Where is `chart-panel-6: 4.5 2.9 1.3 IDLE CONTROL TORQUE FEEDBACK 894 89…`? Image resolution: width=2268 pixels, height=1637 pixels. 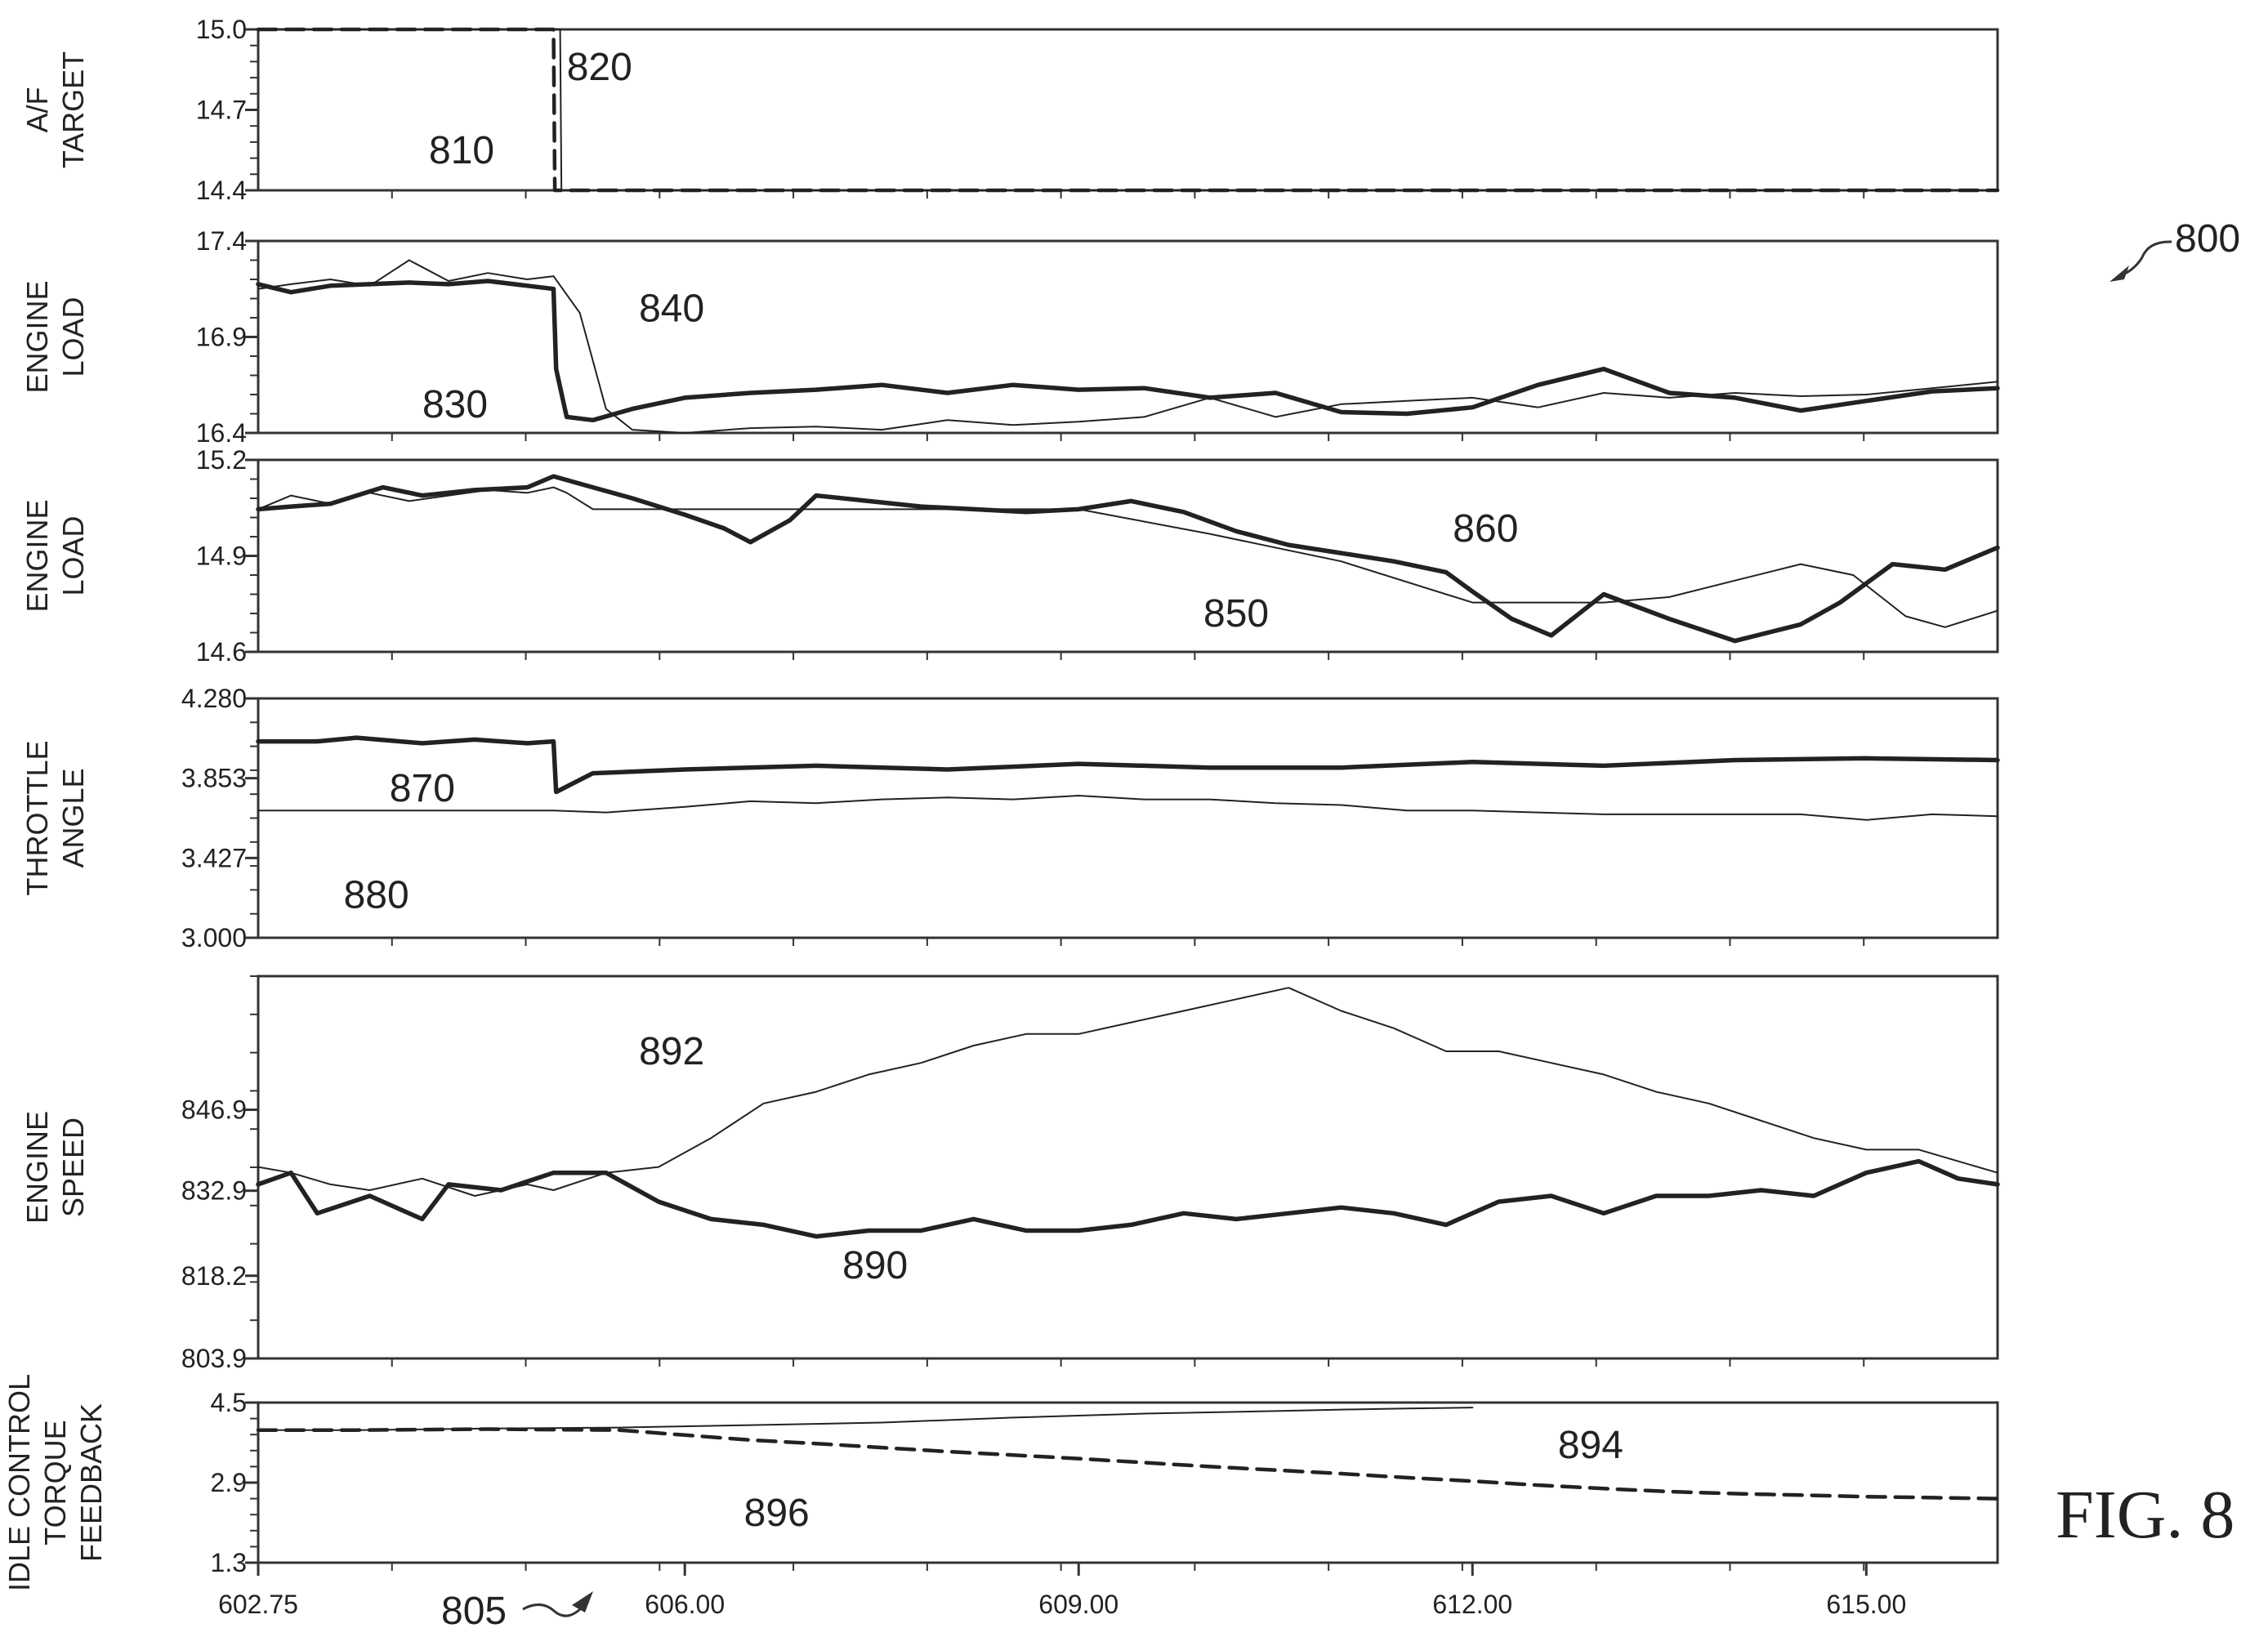 chart-panel-6: 4.5 2.9 1.3 IDLE CONTROL TORQUE FEEDBACK 894 89… is located at coordinates (1001, 1482).